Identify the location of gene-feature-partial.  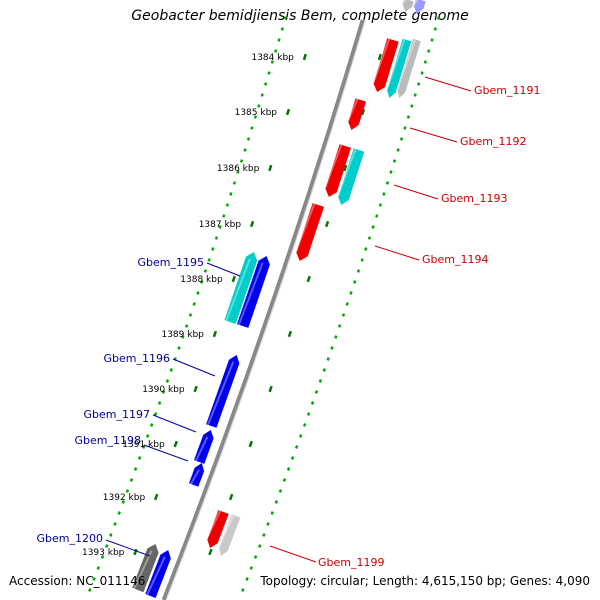
(419, 7).